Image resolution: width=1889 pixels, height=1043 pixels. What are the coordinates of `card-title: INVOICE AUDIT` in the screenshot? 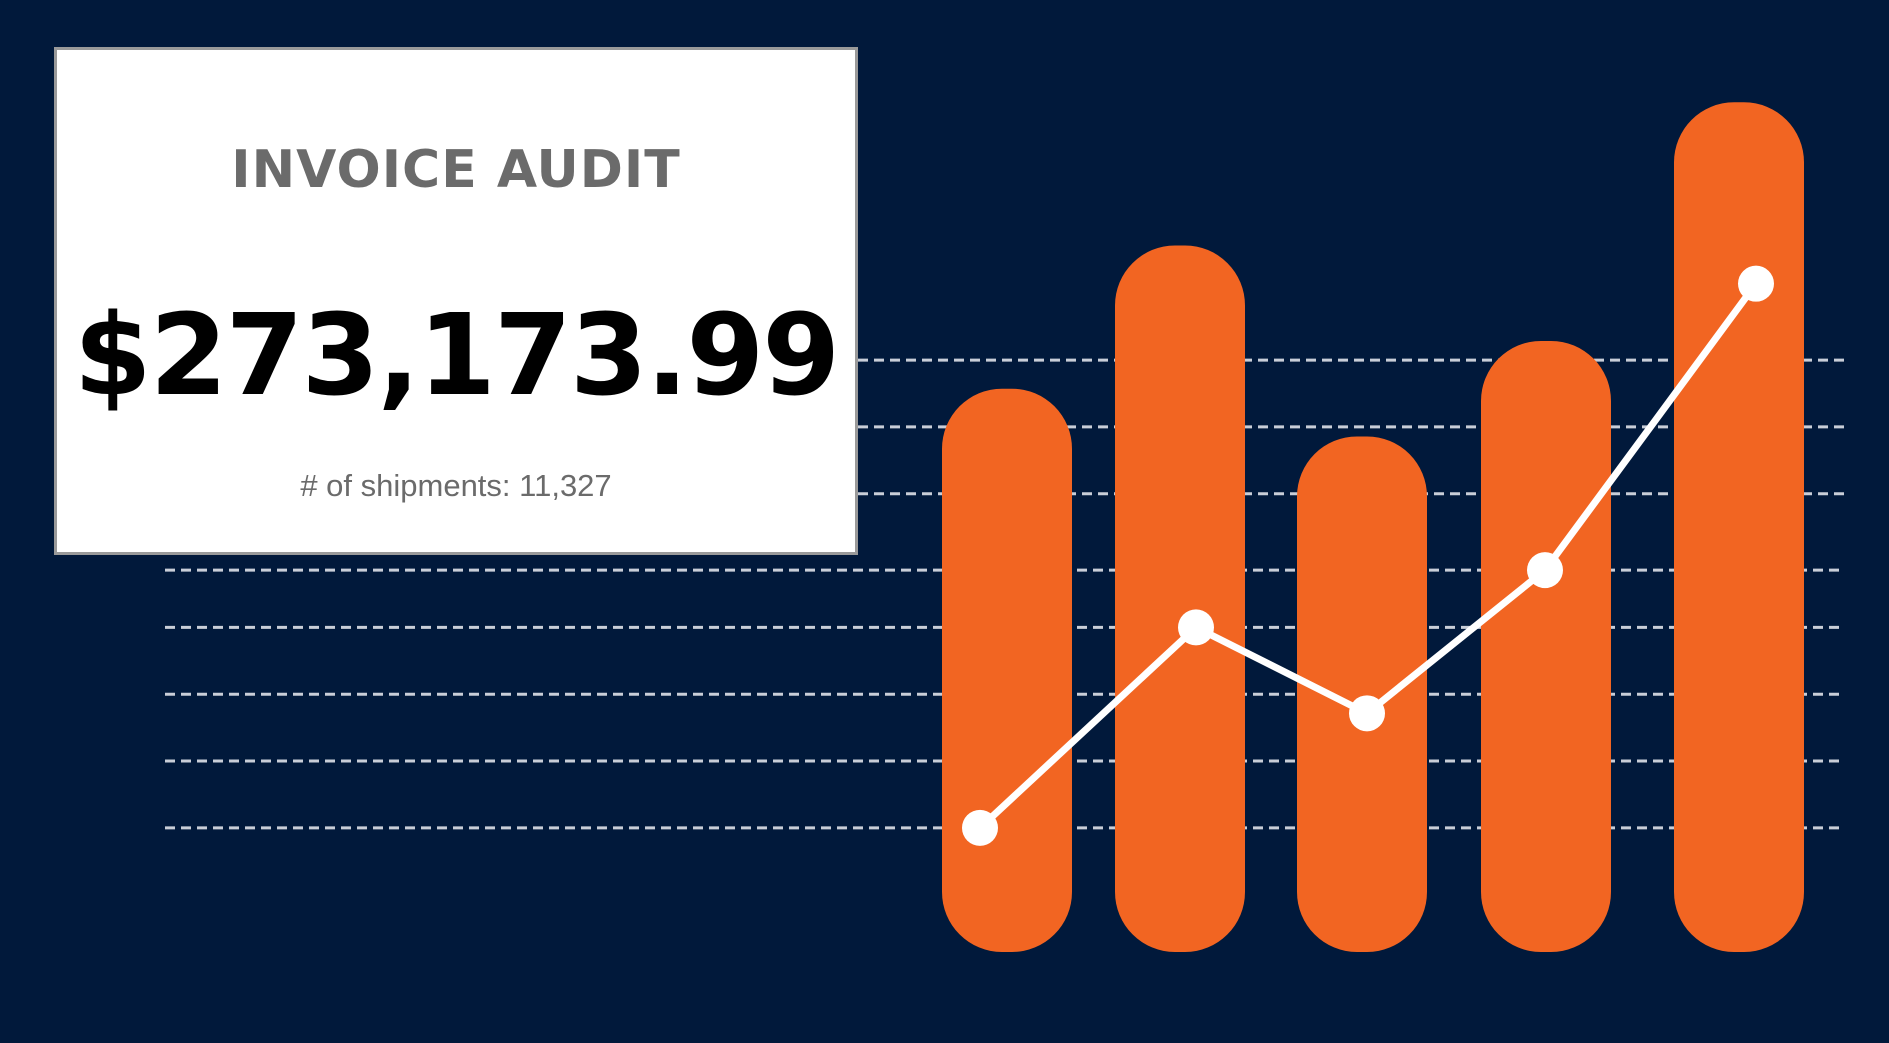 It's located at (456, 170).